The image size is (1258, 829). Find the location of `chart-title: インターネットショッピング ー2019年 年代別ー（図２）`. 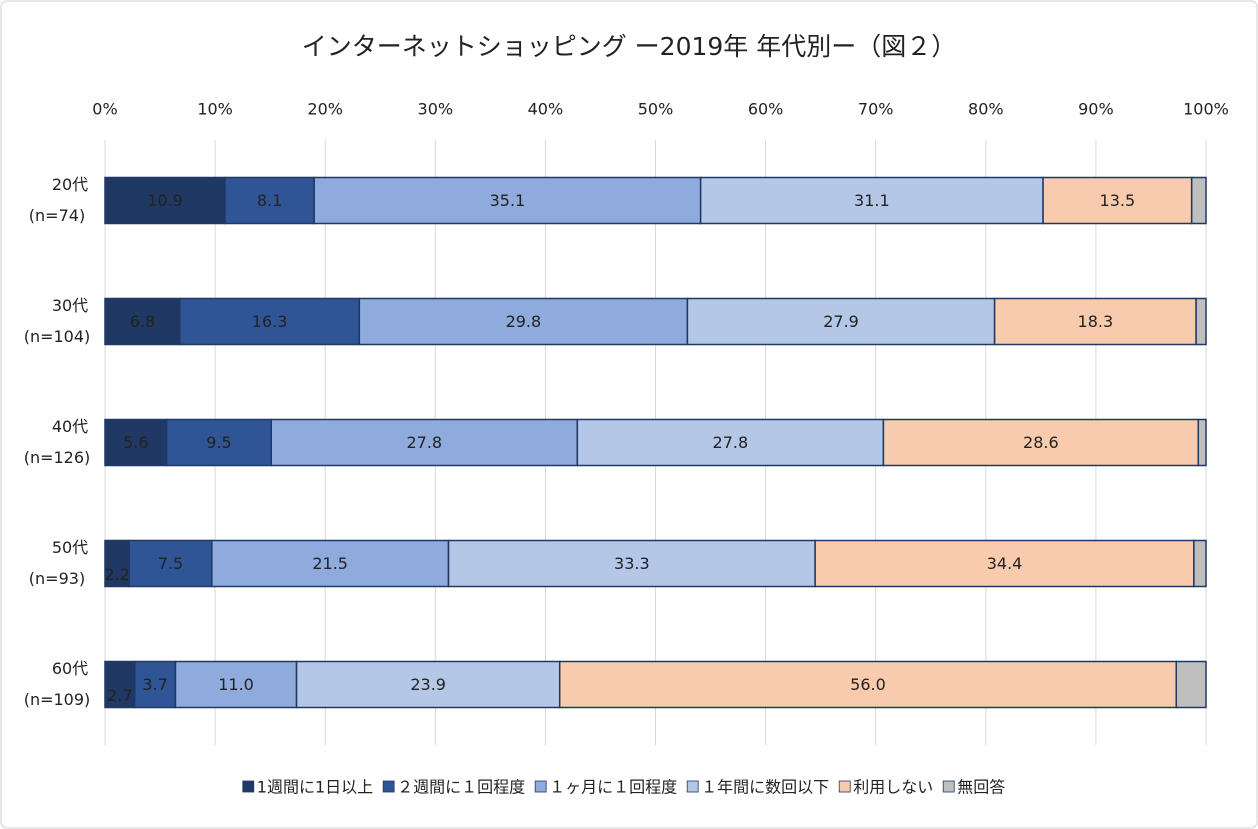

chart-title: インターネットショッピング ー2019年 年代別ー（図２） is located at coordinates (629, 46).